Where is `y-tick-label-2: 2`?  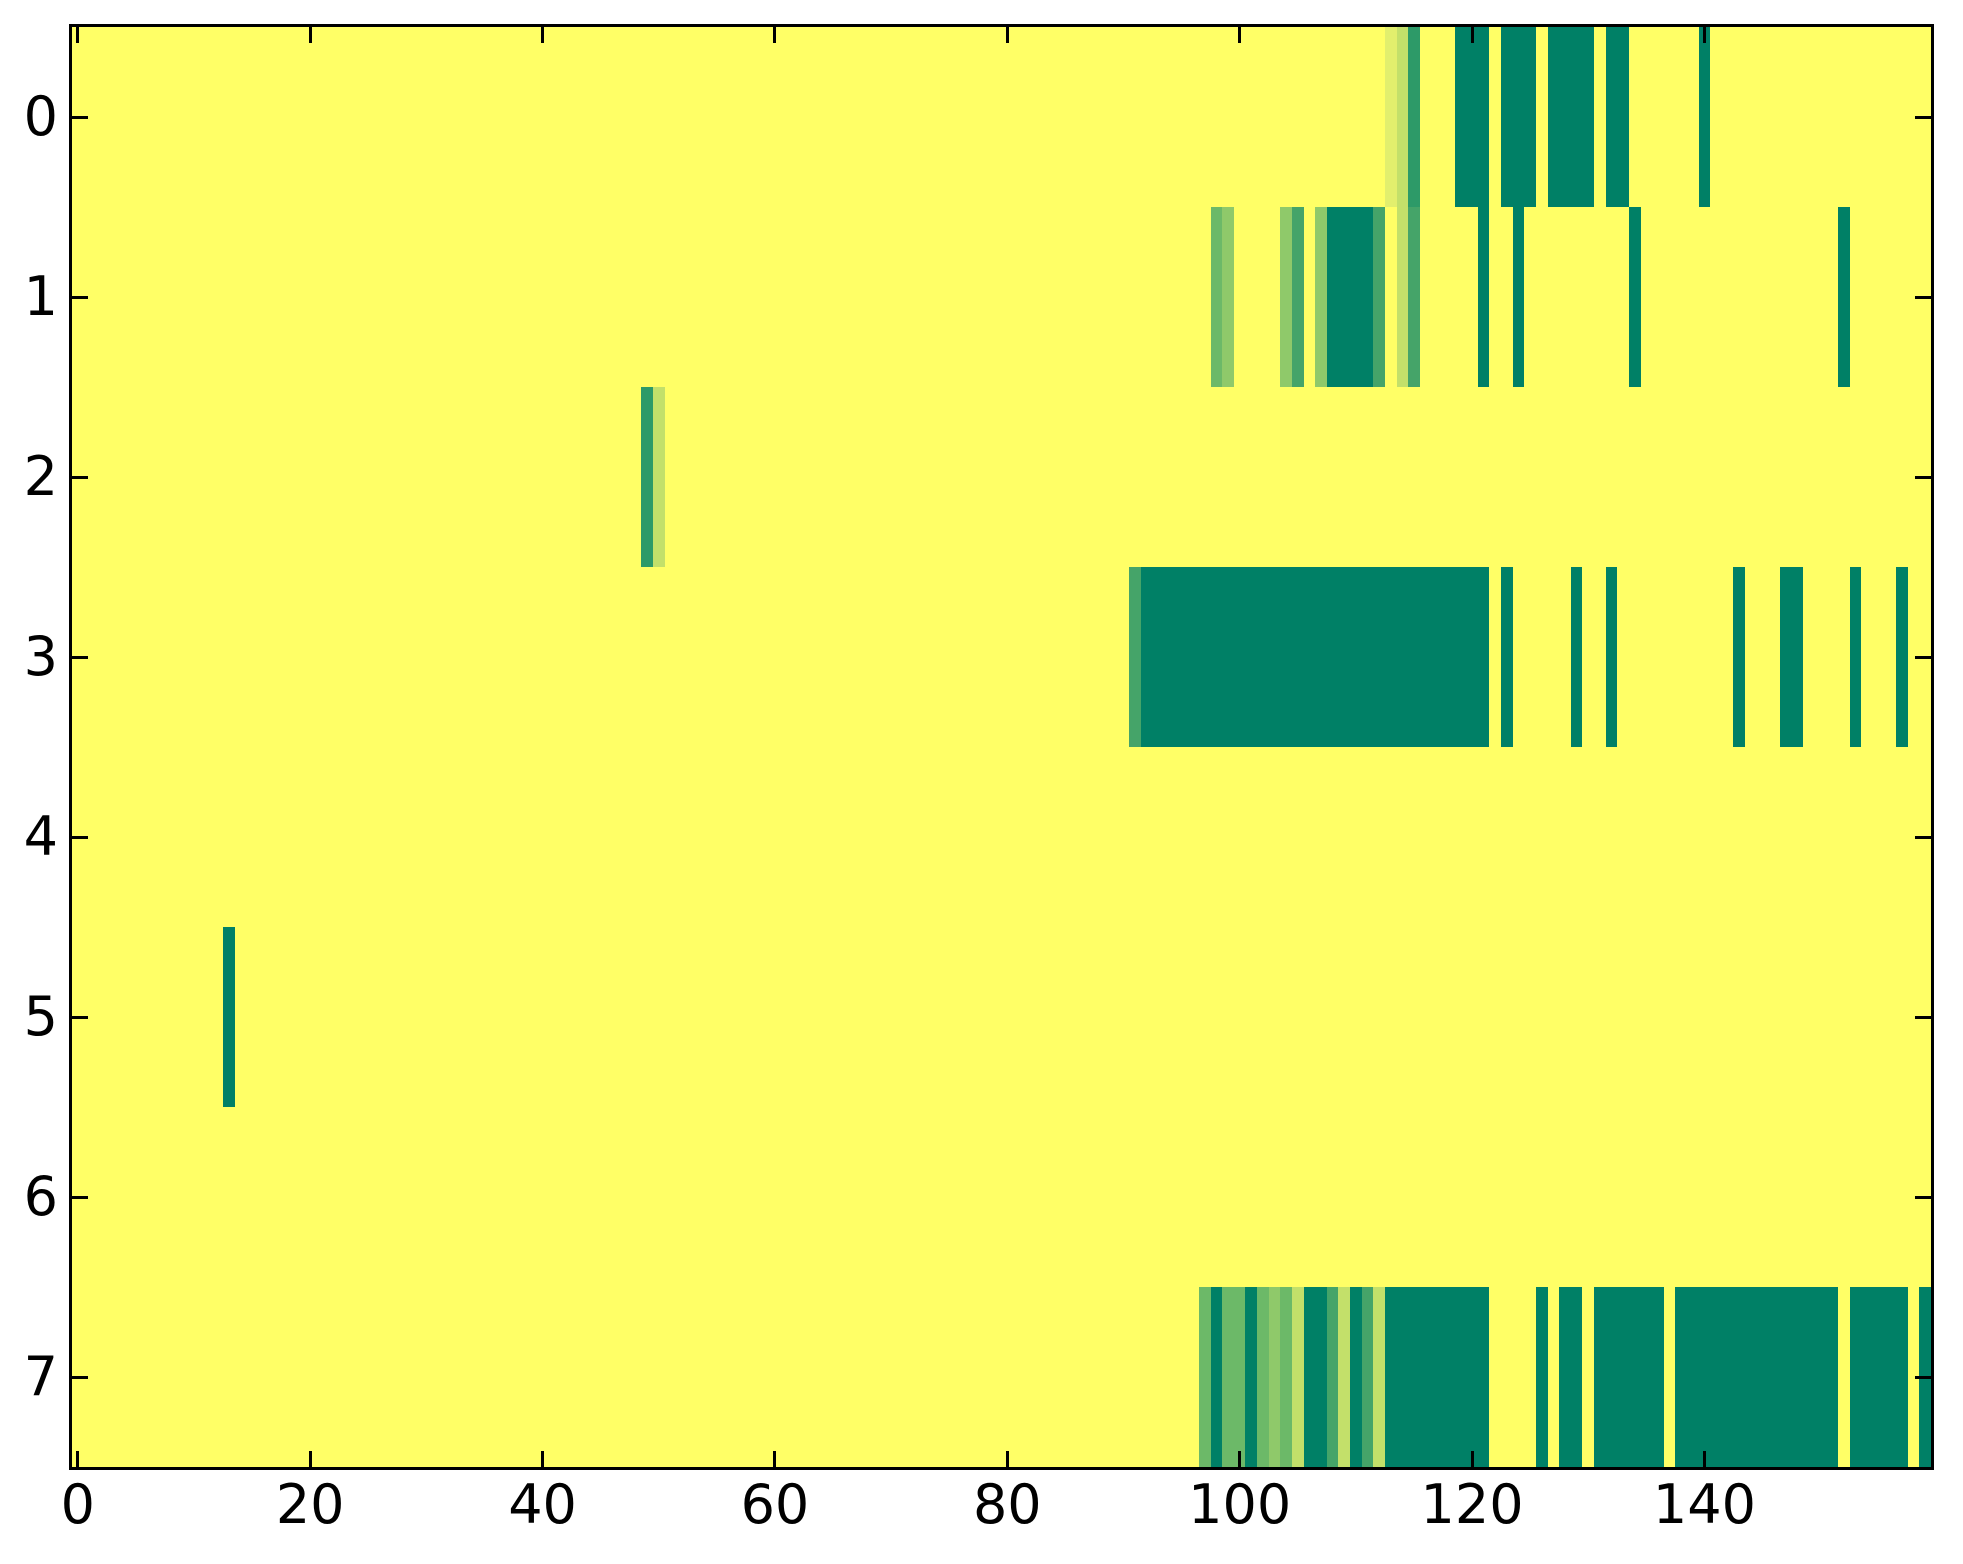
y-tick-label-2: 2 is located at coordinates (40, 476).